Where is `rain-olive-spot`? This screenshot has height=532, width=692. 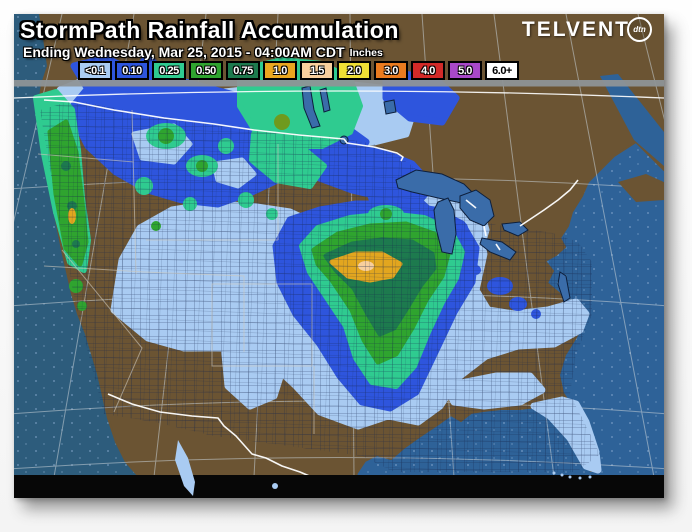 rain-olive-spot is located at coordinates (282, 122).